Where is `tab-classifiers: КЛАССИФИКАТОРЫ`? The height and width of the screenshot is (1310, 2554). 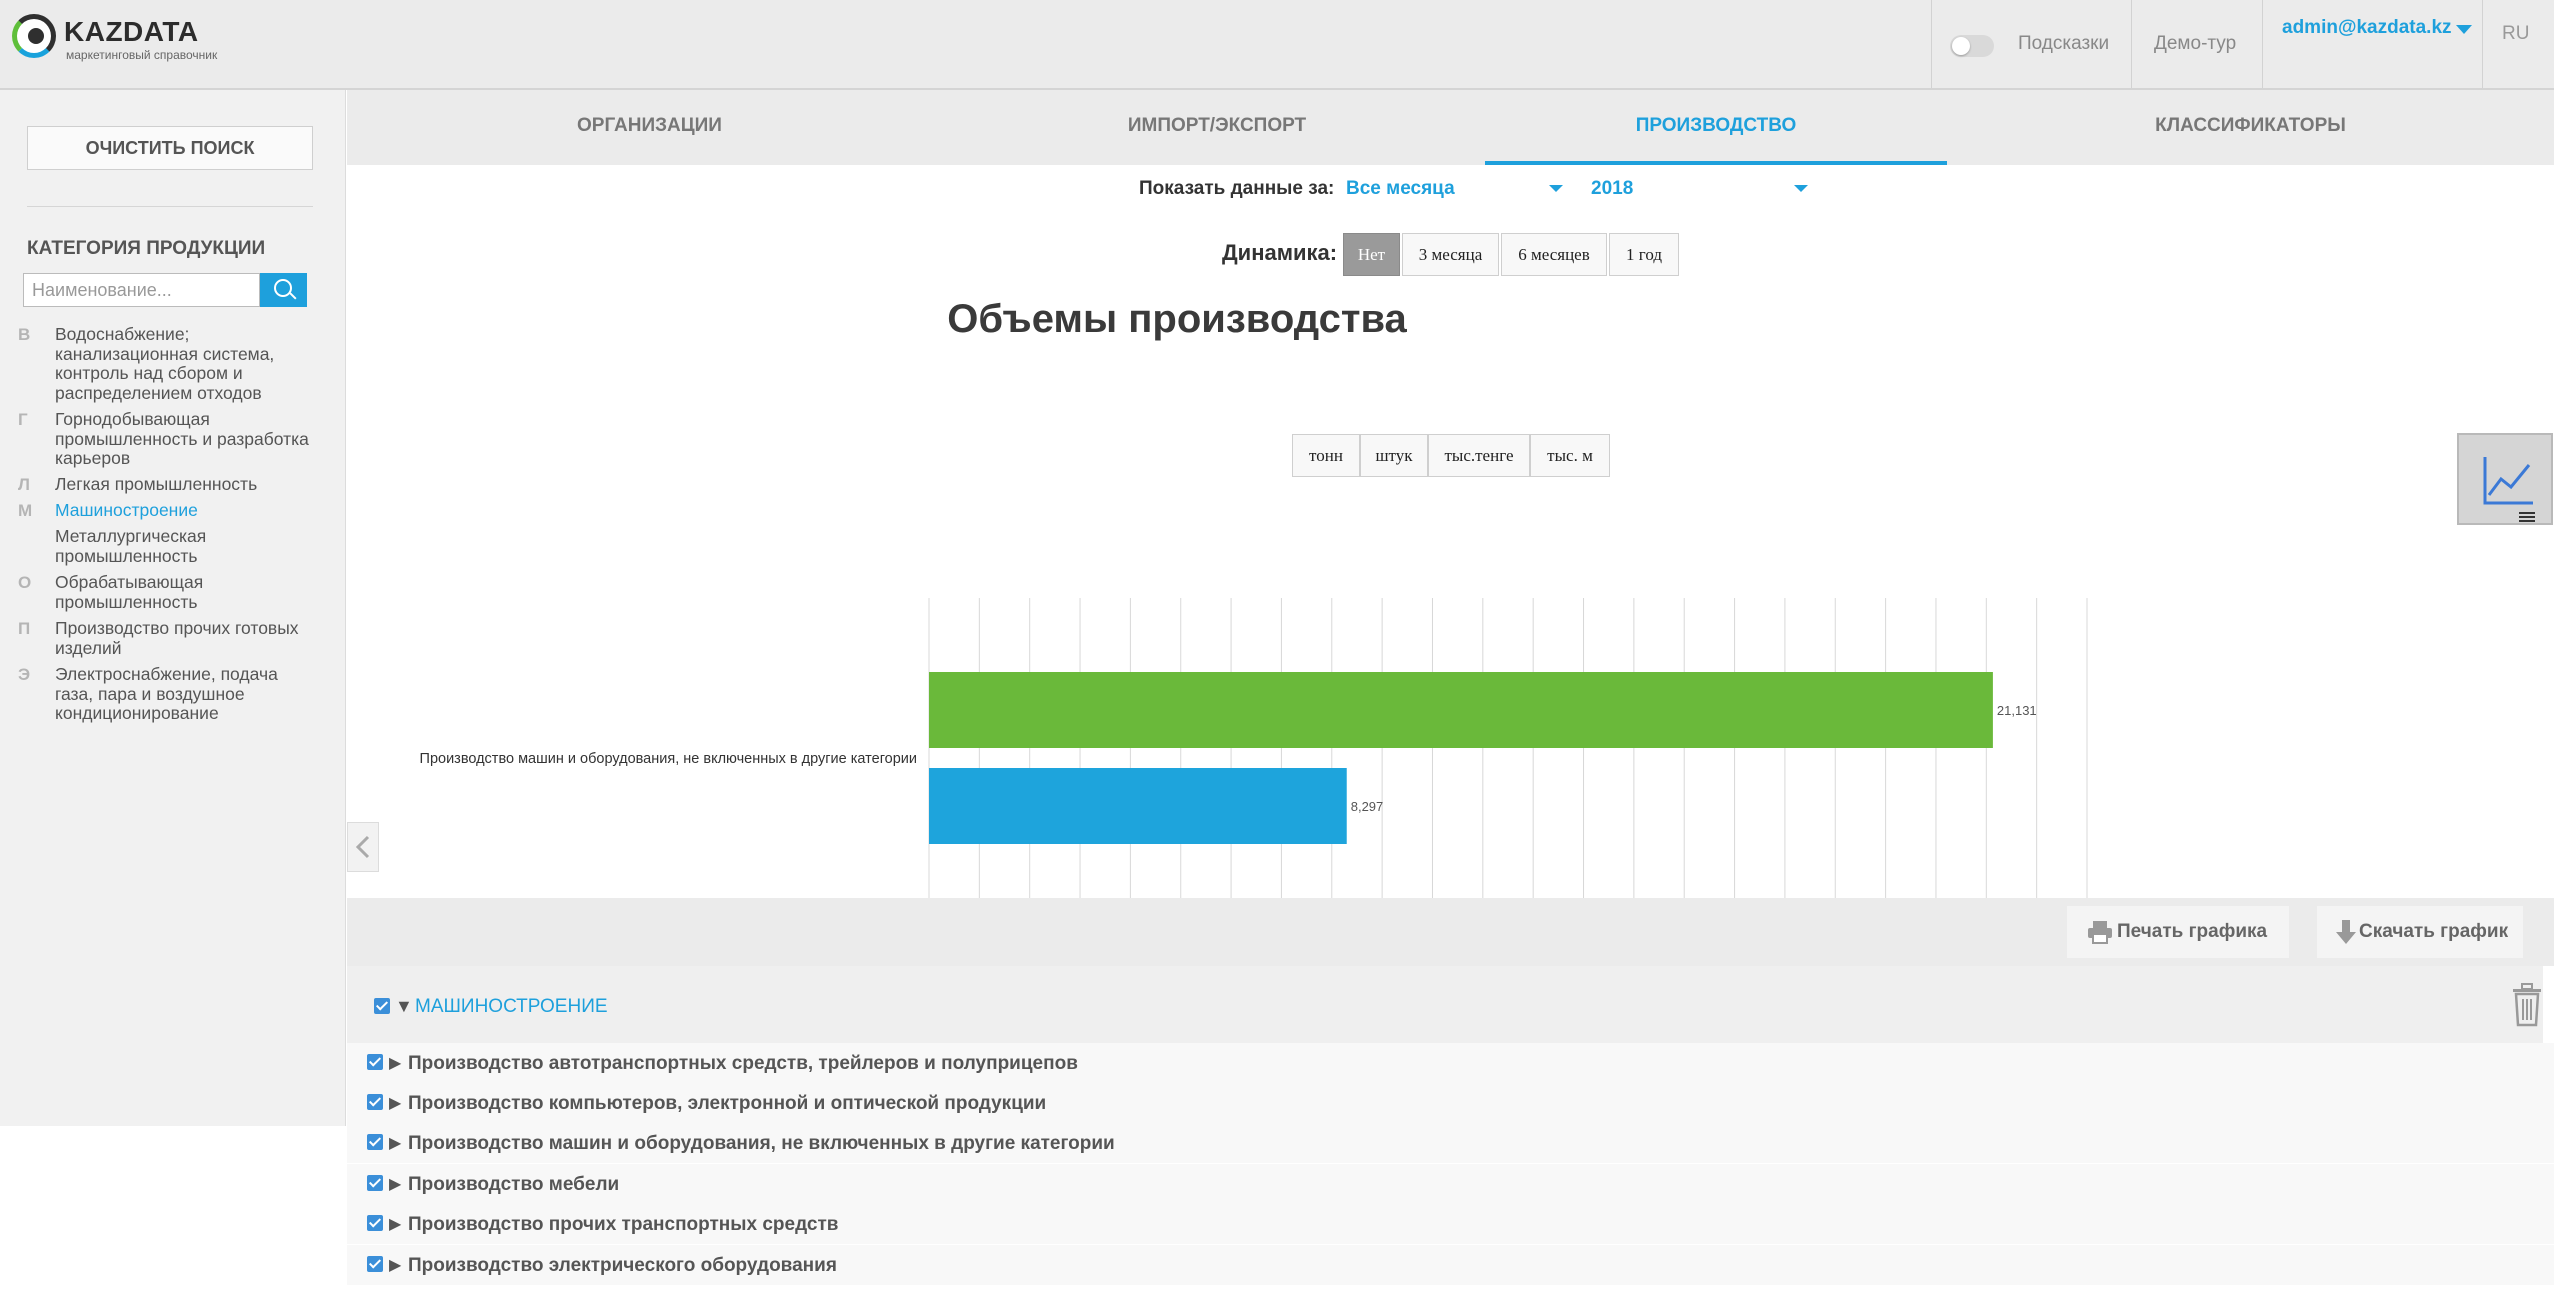
tab-classifiers: КЛАССИФИКАТОРЫ is located at coordinates (2250, 125).